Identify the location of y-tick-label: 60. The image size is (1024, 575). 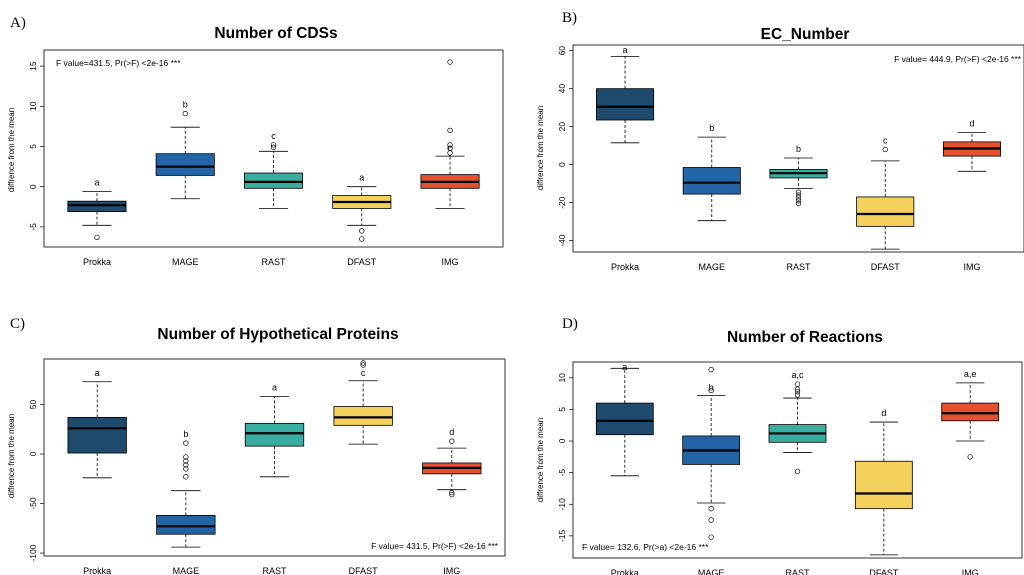
(562, 51).